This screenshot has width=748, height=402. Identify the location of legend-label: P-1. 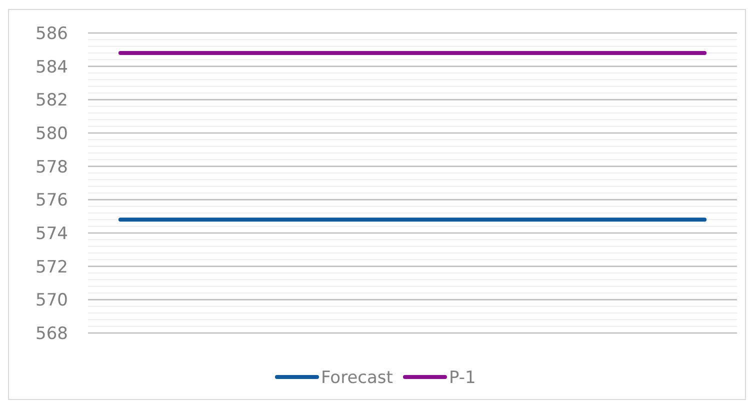
(462, 378).